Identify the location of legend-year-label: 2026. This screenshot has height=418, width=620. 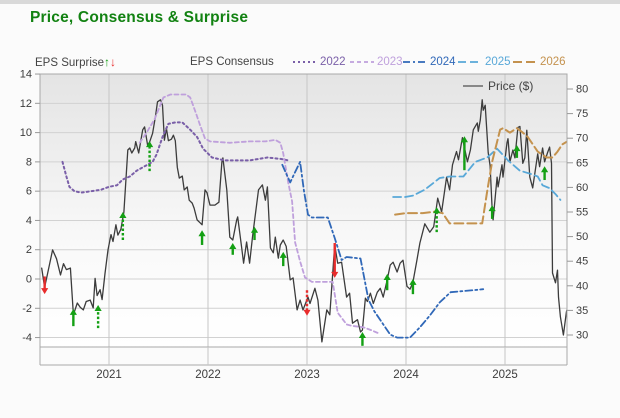
(553, 62).